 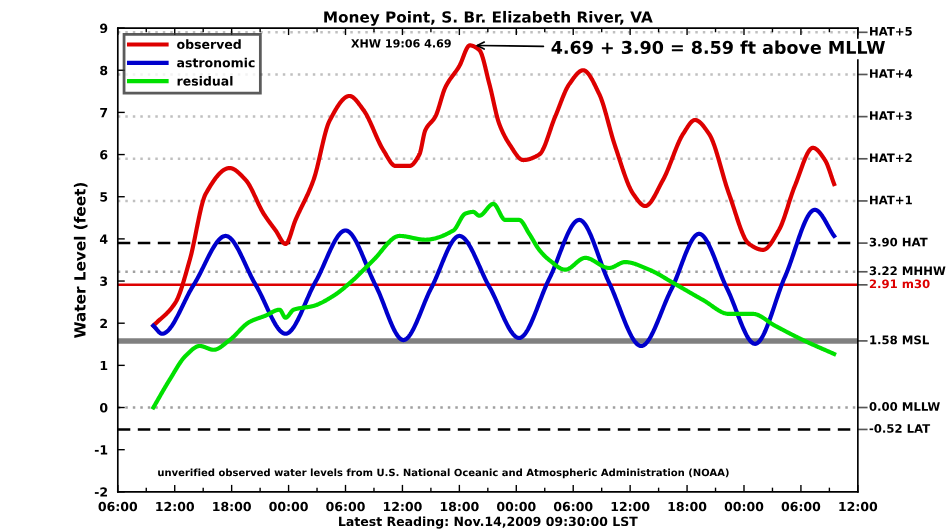 What do you see at coordinates (718, 47) in the screenshot?
I see `annotation: 4.69 + 3.90 = 8.59 ft above MLLW` at bounding box center [718, 47].